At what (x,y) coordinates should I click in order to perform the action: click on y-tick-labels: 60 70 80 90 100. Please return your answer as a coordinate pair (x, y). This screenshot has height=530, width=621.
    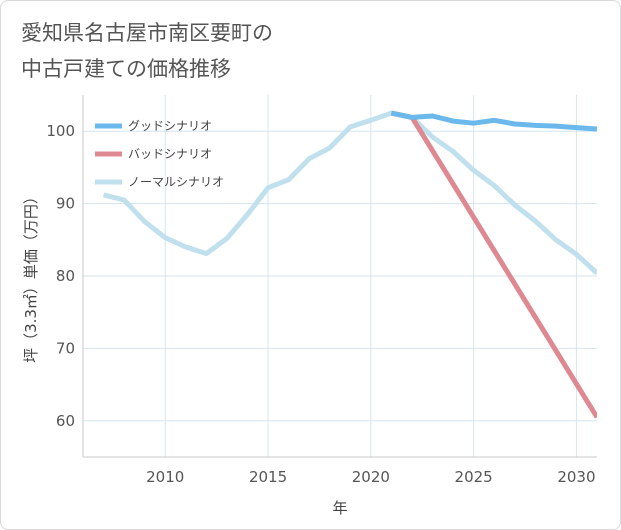
    Looking at the image, I should click on (60, 276).